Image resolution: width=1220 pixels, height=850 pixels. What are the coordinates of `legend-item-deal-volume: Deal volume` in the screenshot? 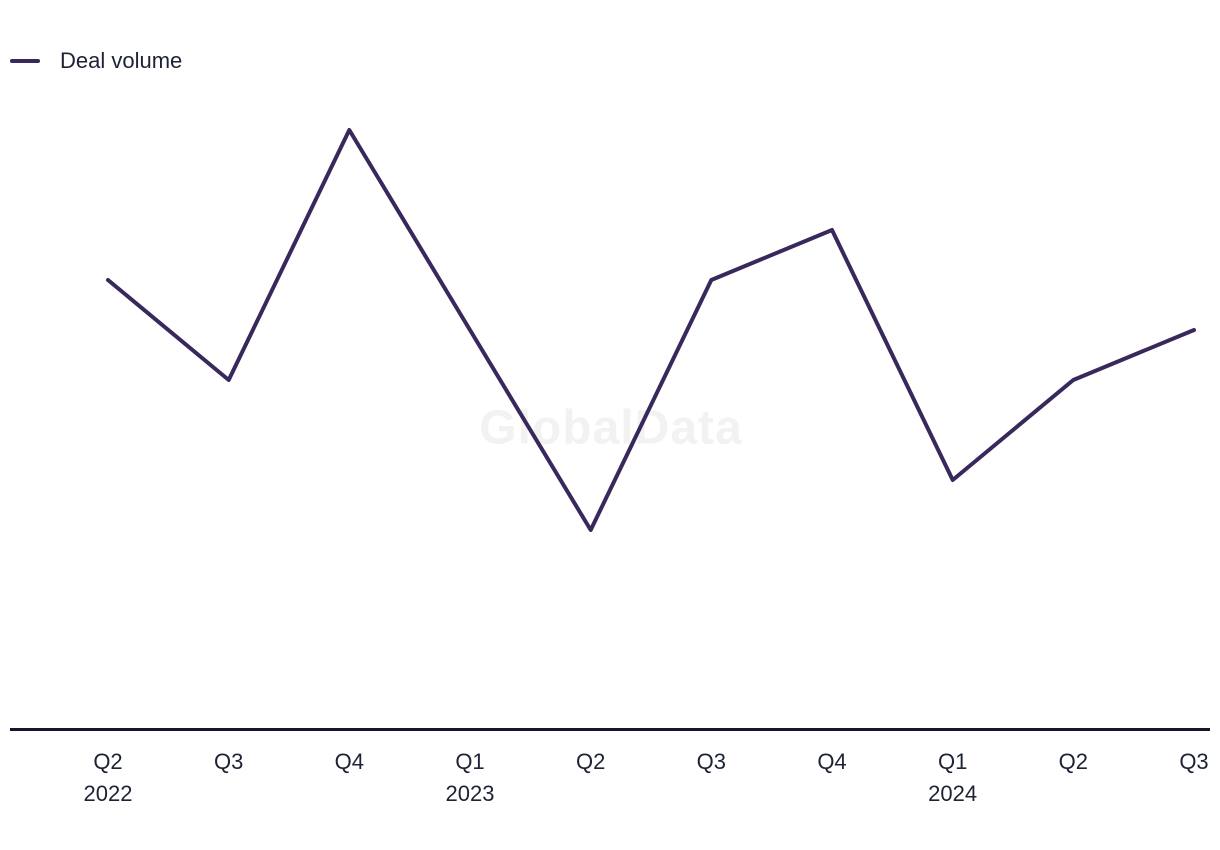 It's located at (96, 61).